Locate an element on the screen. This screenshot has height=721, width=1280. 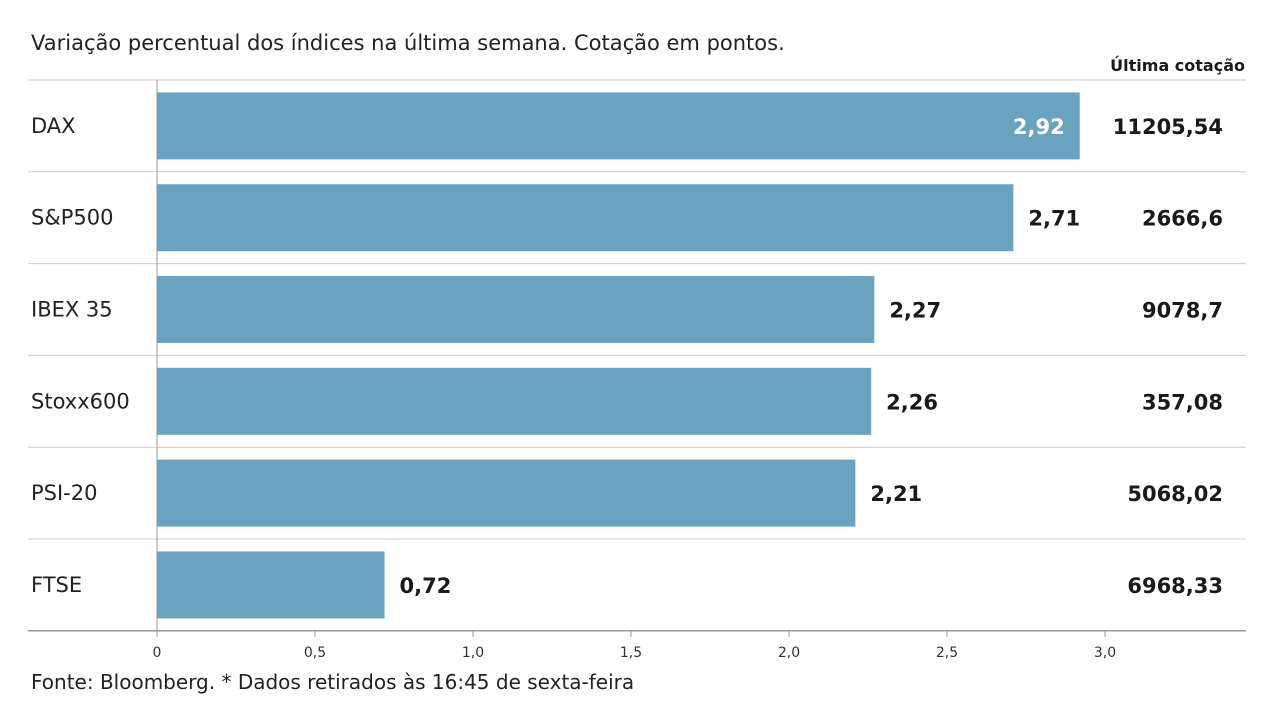
data-label: 2,26 is located at coordinates (912, 402).